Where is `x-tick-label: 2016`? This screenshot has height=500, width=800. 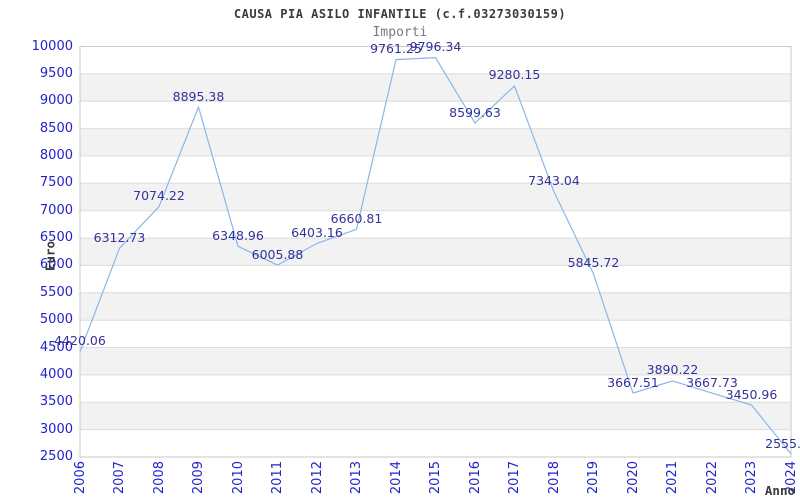
x-tick-label: 2016 is located at coordinates (475, 478).